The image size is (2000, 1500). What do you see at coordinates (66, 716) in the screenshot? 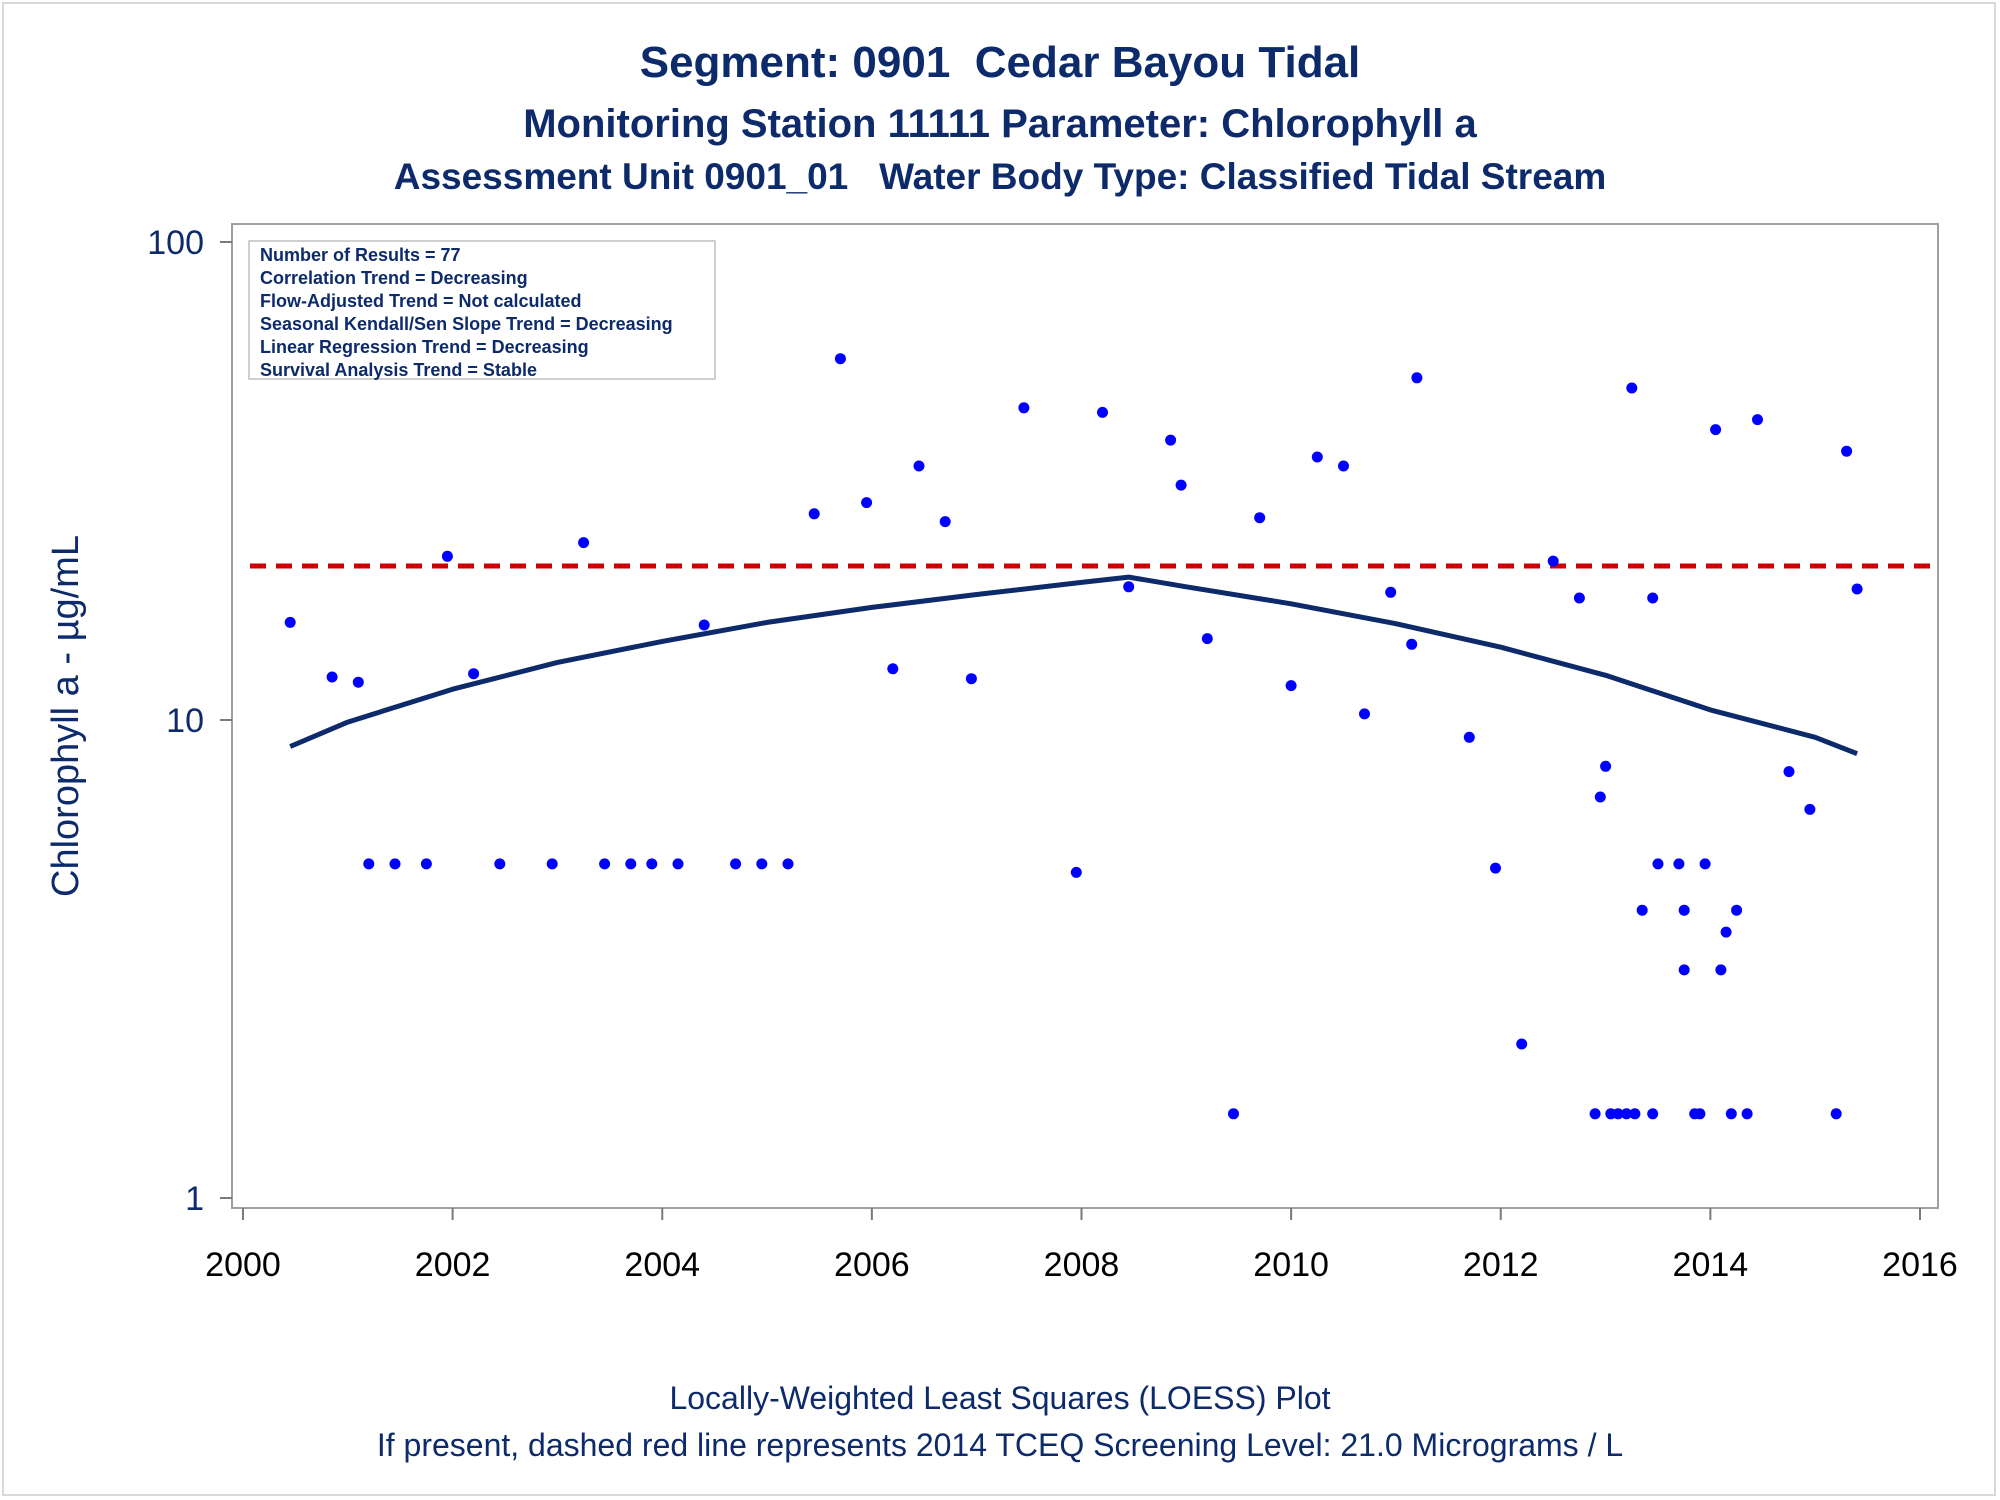
I see `y-axis-label: Chlorophyll a - µg/mL` at bounding box center [66, 716].